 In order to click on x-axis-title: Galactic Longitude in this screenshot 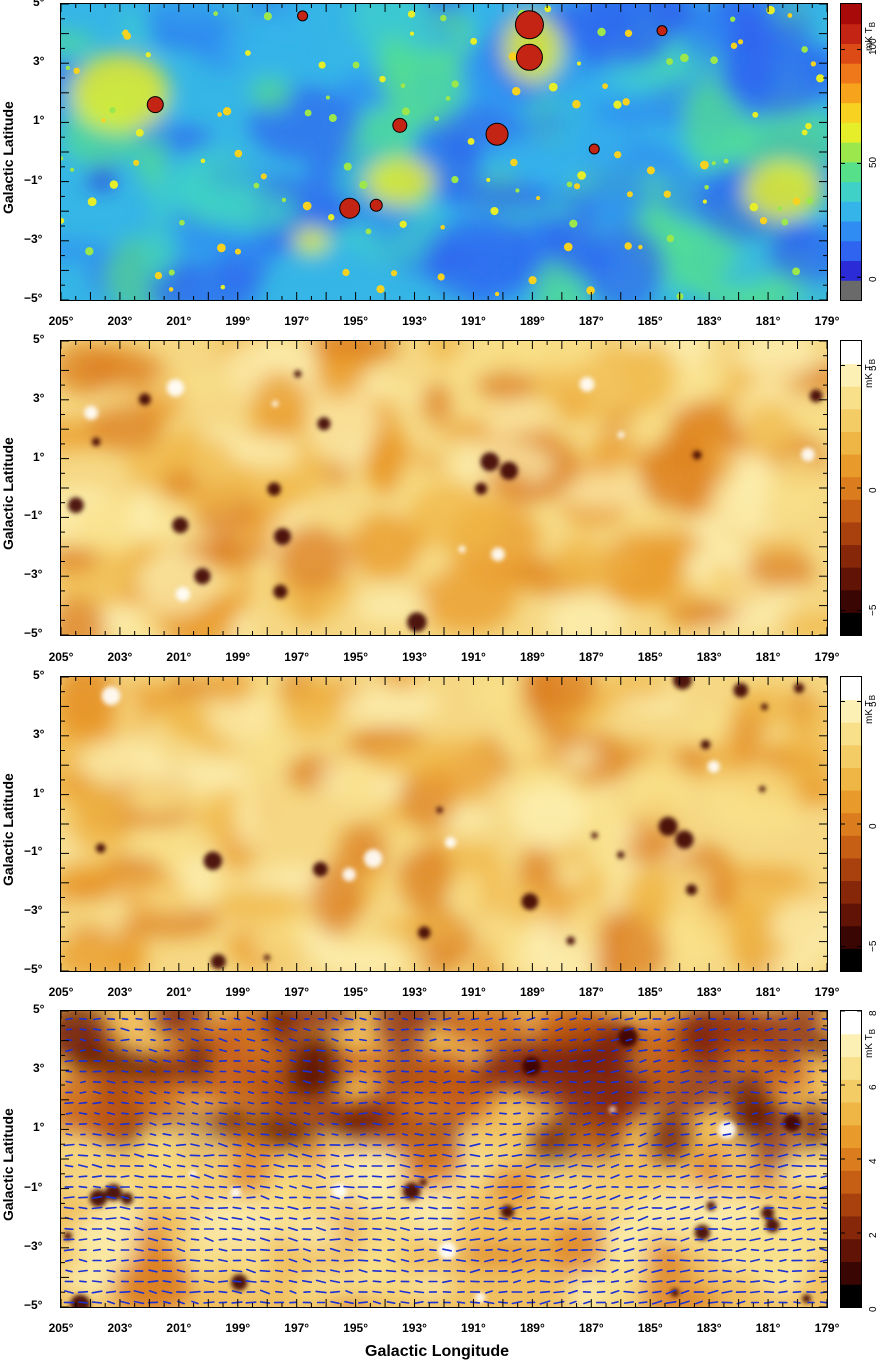, I will do `click(437, 1351)`.